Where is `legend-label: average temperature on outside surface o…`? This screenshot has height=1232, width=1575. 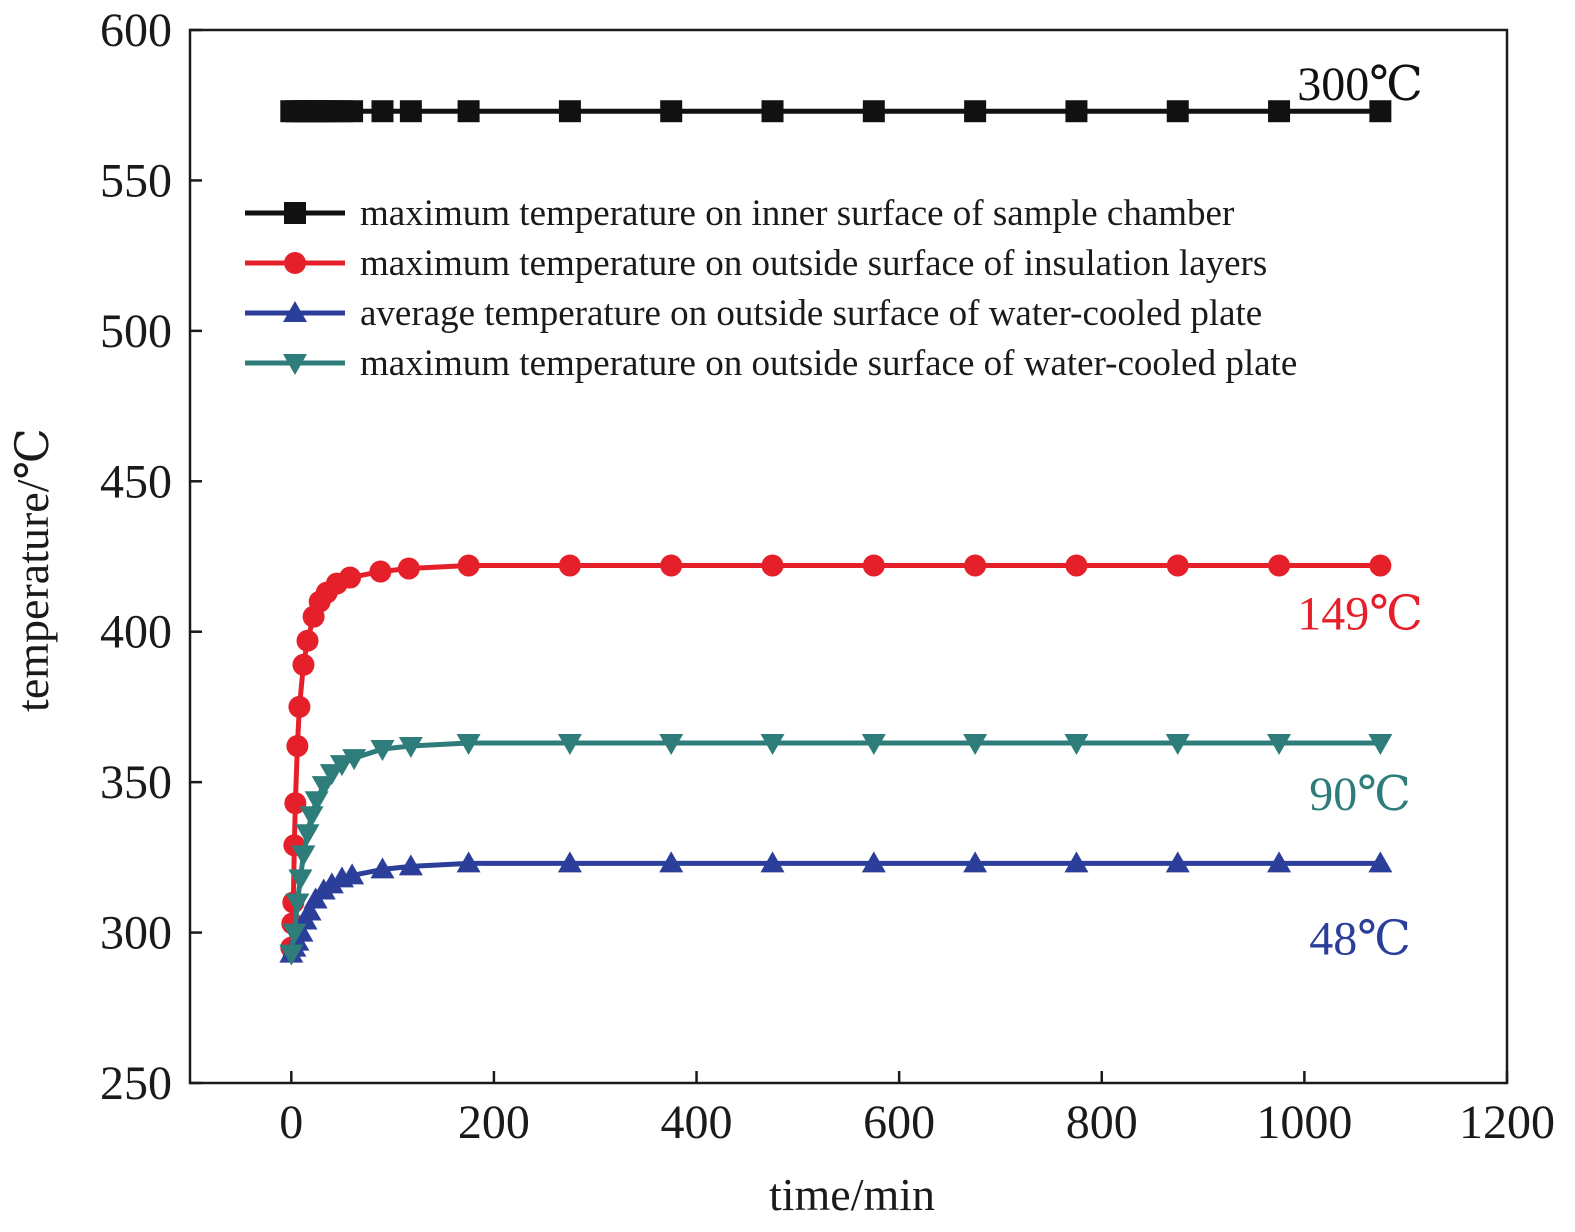 legend-label: average temperature on outside surface o… is located at coordinates (811, 313).